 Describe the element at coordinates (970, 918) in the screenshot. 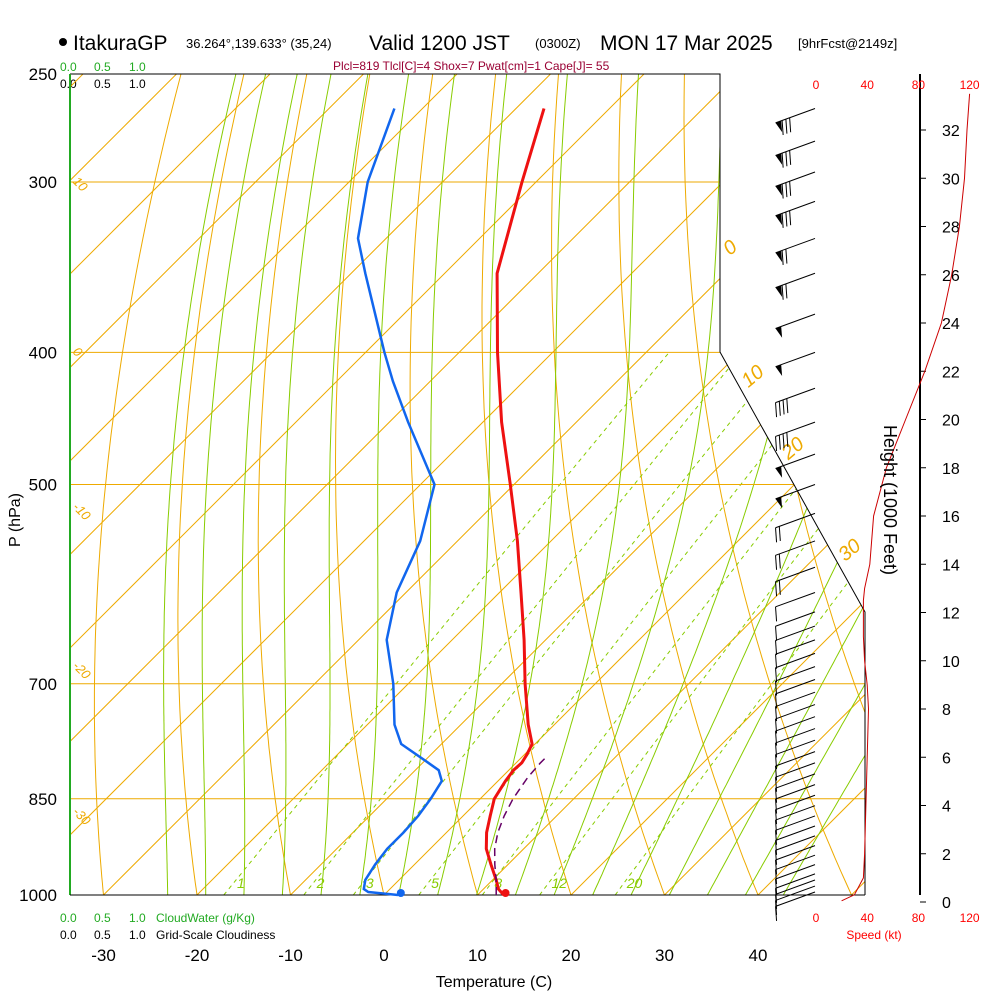

I see `speed-tick-label-bottom: 120` at that location.